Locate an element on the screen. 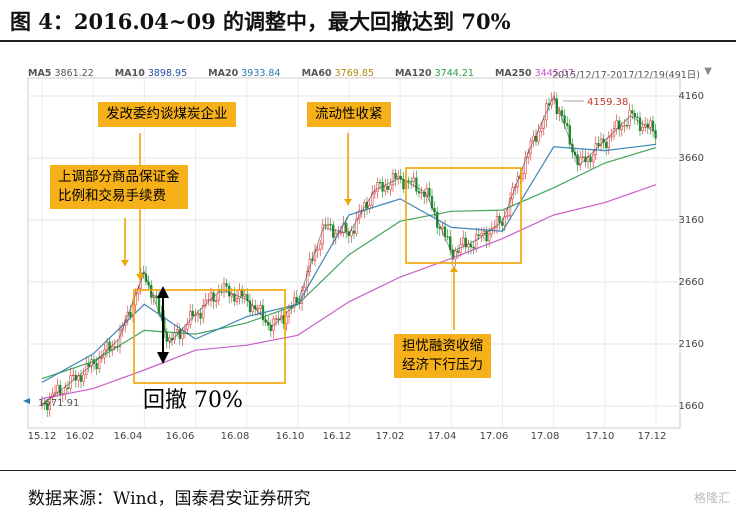  source-rule is located at coordinates (368, 470).